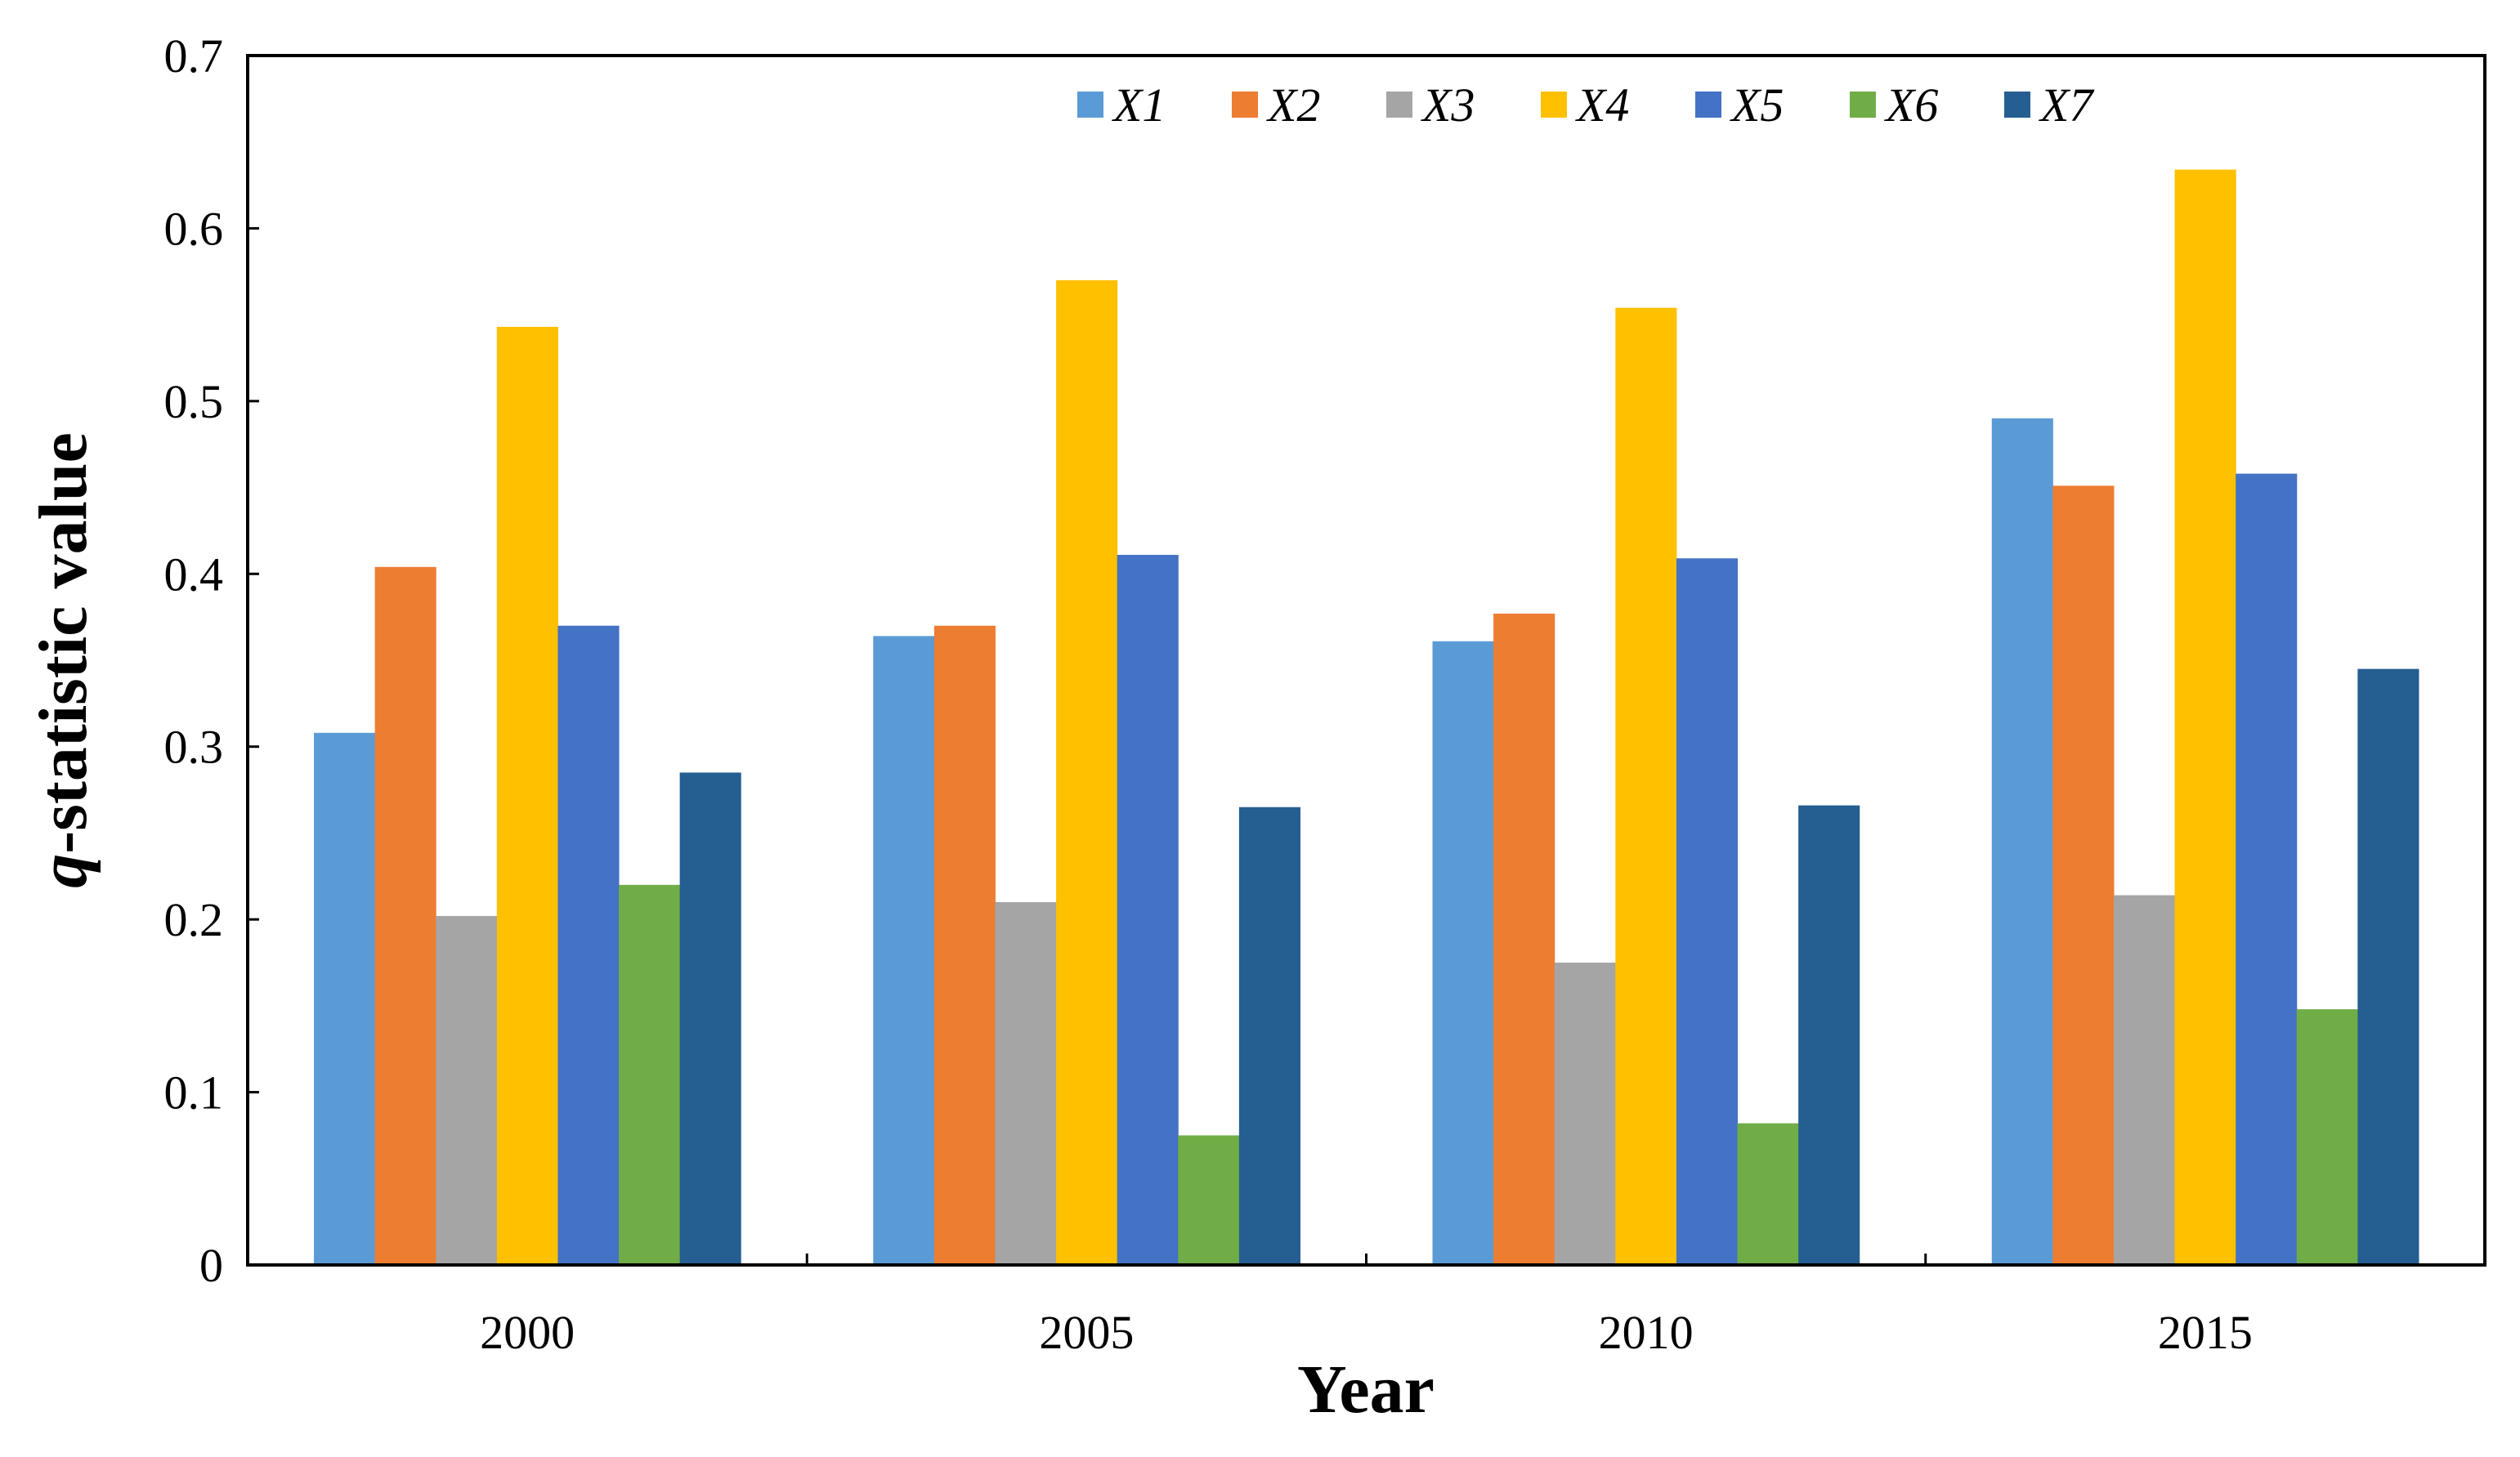 The image size is (2520, 1457). What do you see at coordinates (904, 950) in the screenshot?
I see `bar-x1-2005` at bounding box center [904, 950].